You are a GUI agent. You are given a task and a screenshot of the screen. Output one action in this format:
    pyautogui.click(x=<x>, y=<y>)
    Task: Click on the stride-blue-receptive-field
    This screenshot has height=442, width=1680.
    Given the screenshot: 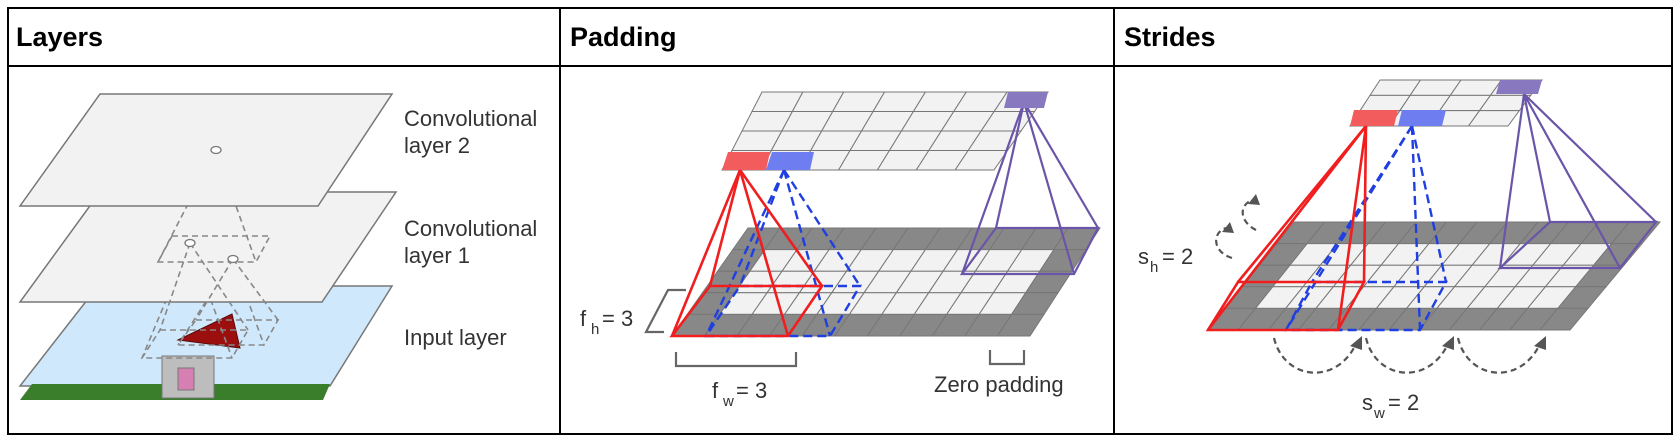 What is the action you would take?
    pyautogui.click(x=1366, y=228)
    